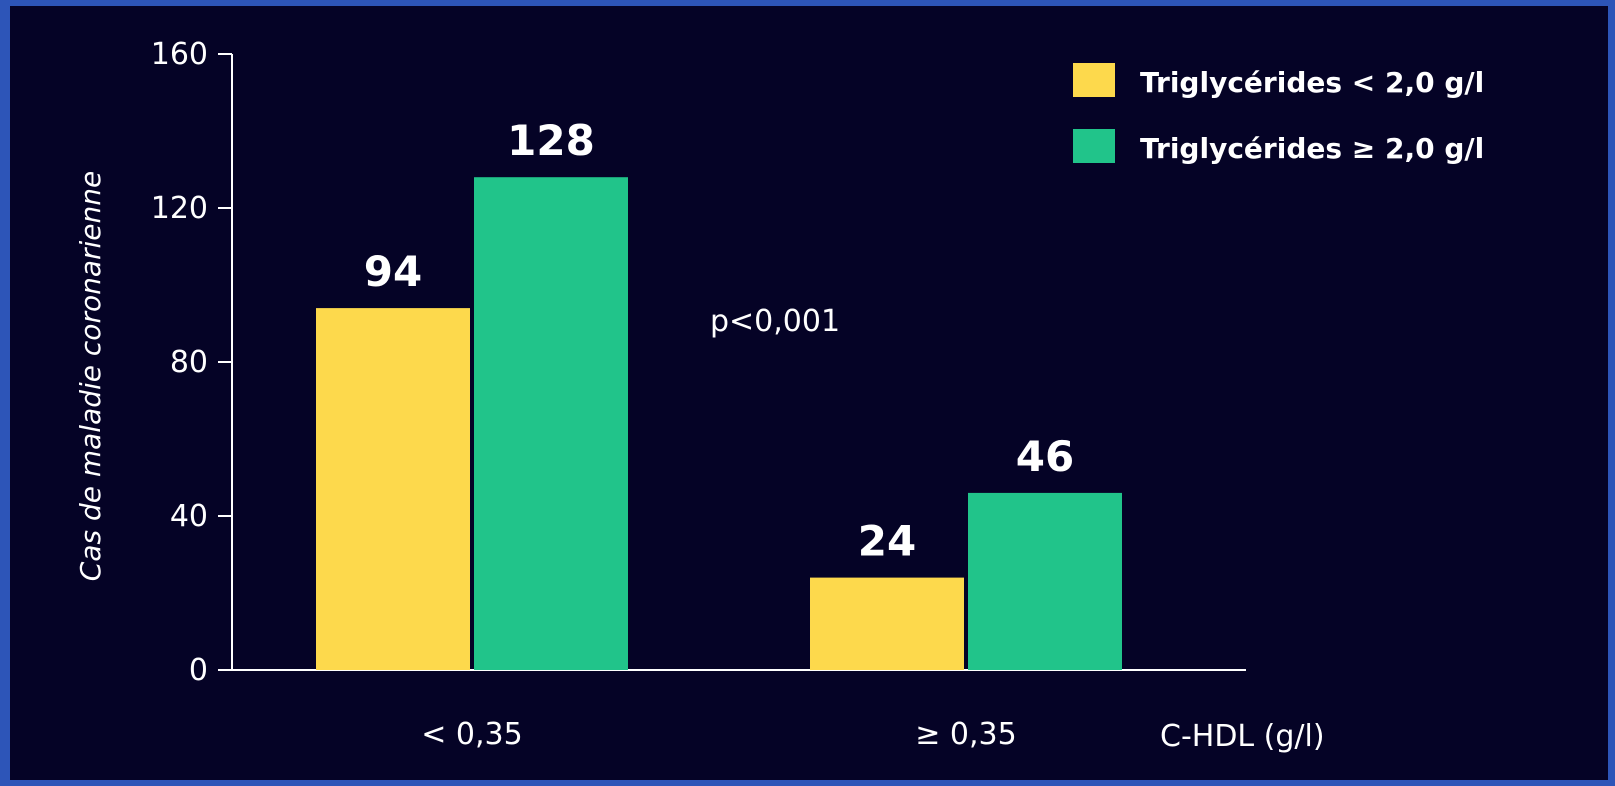 The height and width of the screenshot is (786, 1615). What do you see at coordinates (1242, 736) in the screenshot?
I see `x-axis-label: C-HDL (g/l)` at bounding box center [1242, 736].